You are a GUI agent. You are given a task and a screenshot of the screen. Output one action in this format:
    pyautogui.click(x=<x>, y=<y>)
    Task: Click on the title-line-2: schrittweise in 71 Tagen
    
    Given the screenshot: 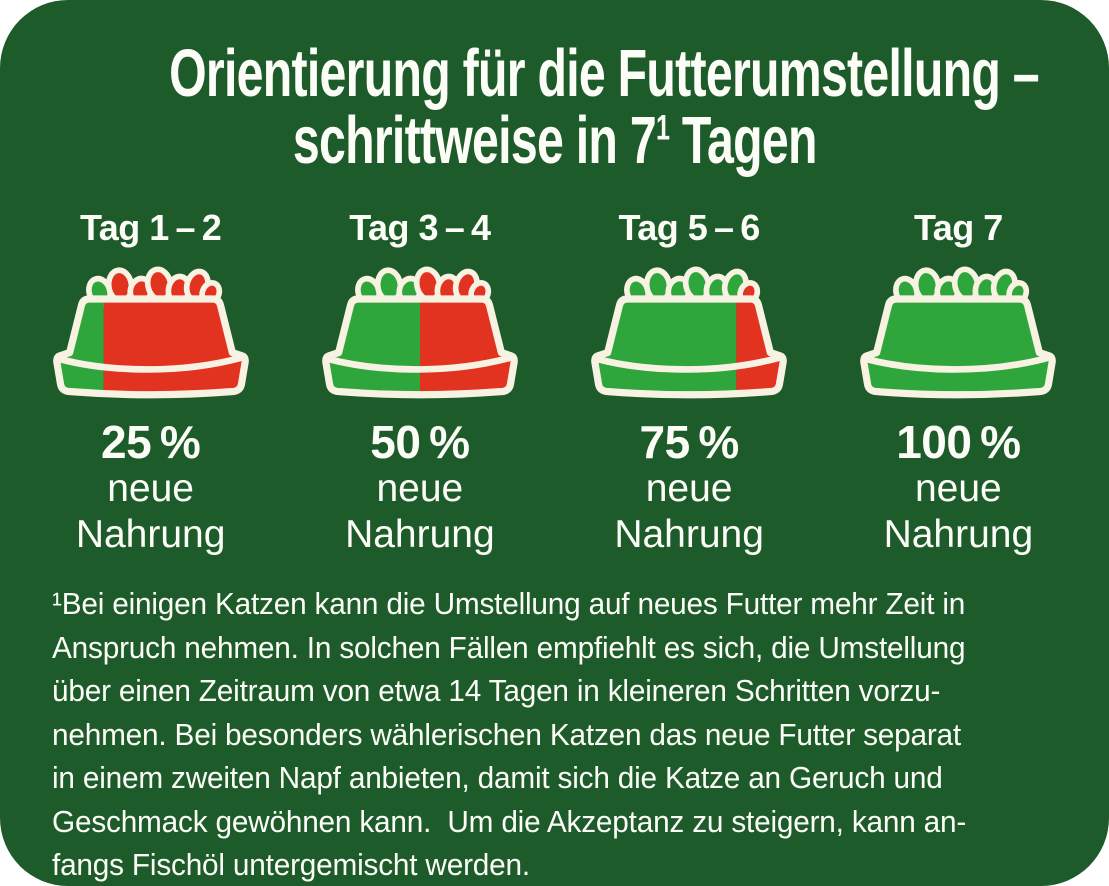 What is the action you would take?
    pyautogui.click(x=555, y=140)
    